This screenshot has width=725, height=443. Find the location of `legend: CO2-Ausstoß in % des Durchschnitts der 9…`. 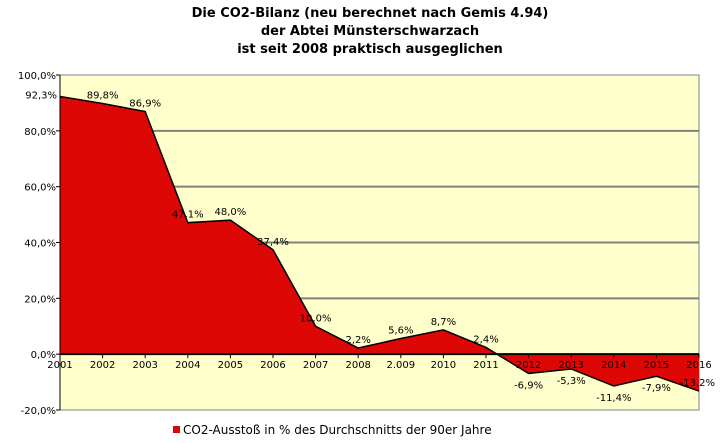

legend: CO2-Ausstoß in % des Durchschnitts der 9… is located at coordinates (332, 430).